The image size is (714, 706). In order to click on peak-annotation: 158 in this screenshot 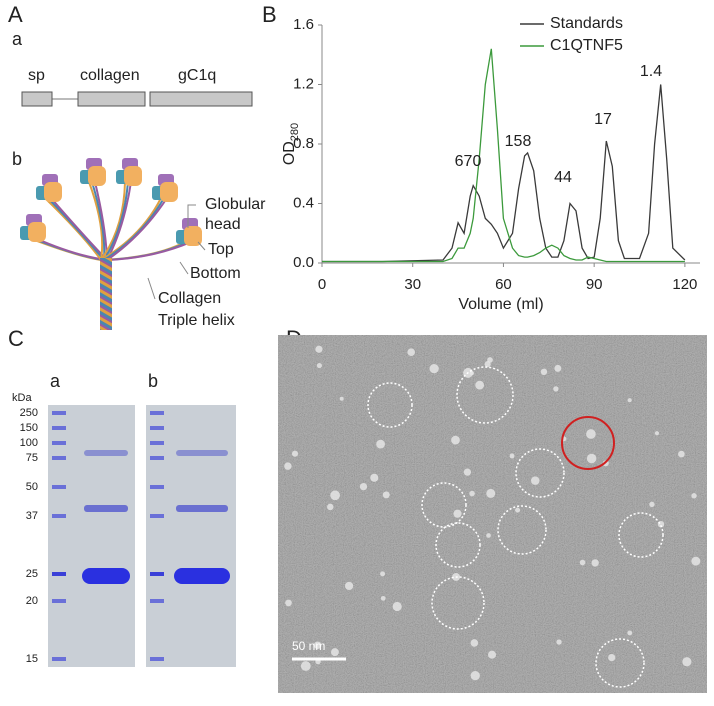, I will do `click(518, 141)`.